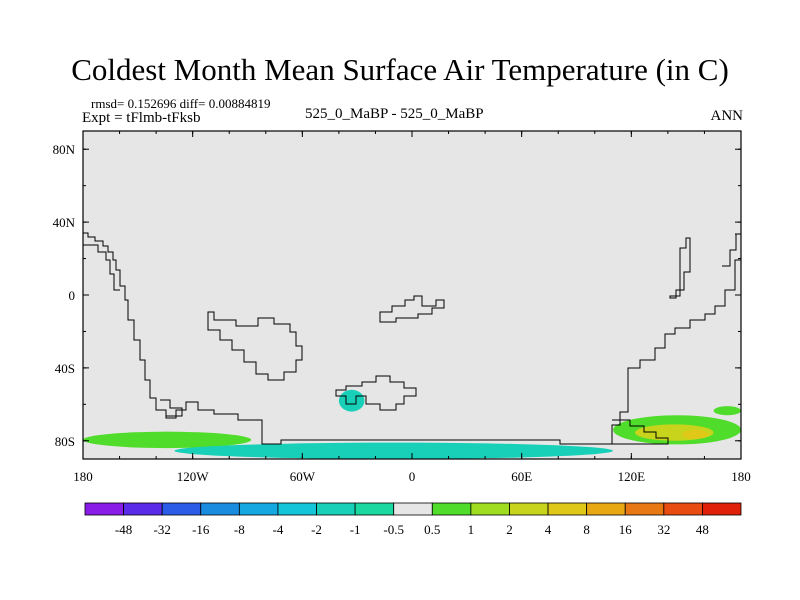  What do you see at coordinates (255, 346) in the screenshot?
I see `coastline-landmass-a` at bounding box center [255, 346].